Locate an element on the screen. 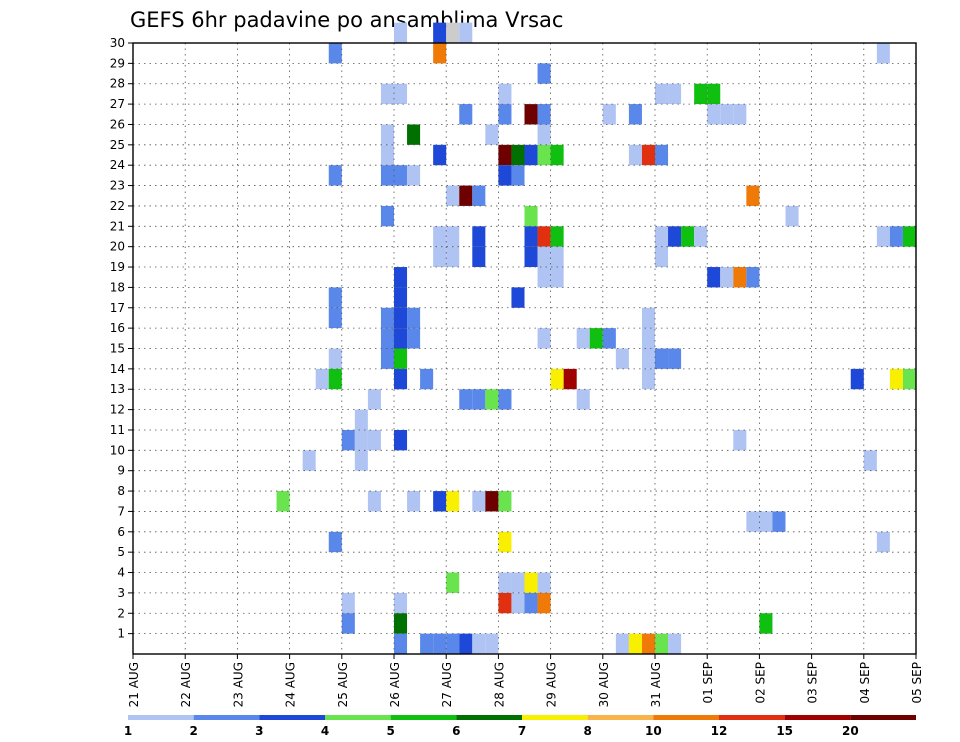 The width and height of the screenshot is (960, 742). y-tick-label: 21 is located at coordinates (117, 226).